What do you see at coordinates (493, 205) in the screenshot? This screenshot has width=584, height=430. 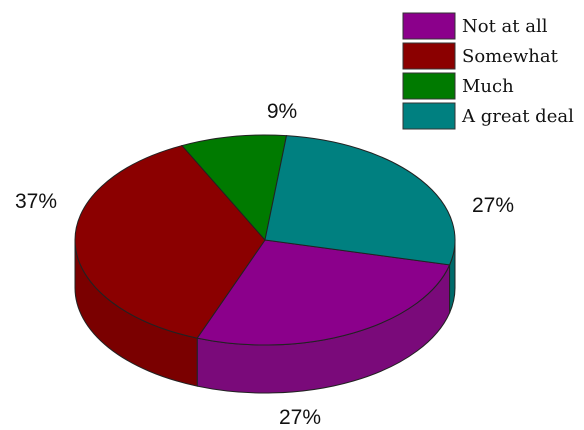 I see `percent-label-a-great-deal: 27%` at bounding box center [493, 205].